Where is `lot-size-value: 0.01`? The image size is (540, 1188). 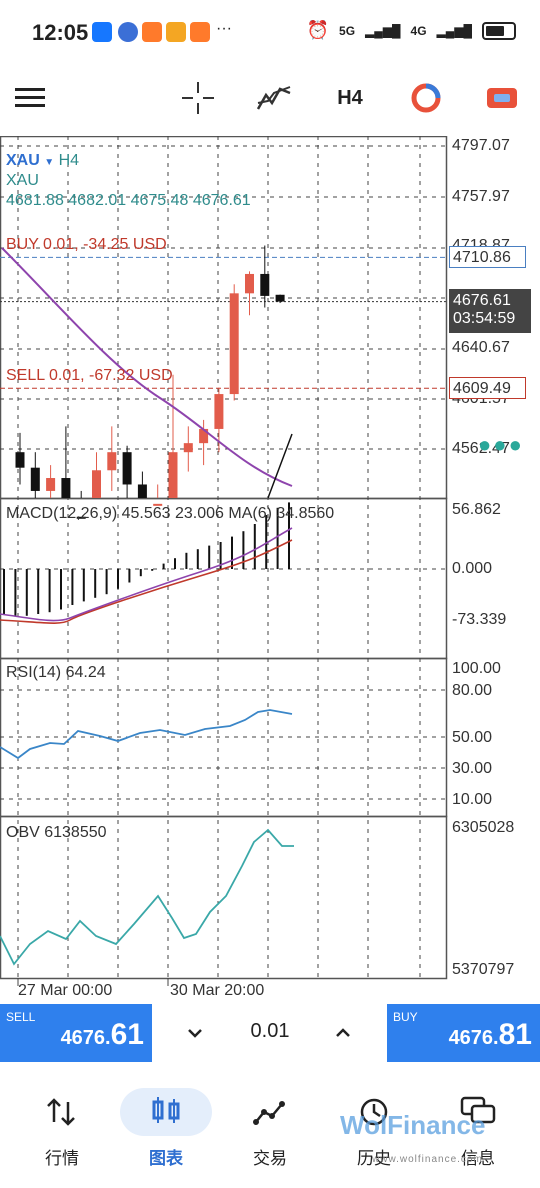 lot-size-value: 0.01 is located at coordinates (270, 1031).